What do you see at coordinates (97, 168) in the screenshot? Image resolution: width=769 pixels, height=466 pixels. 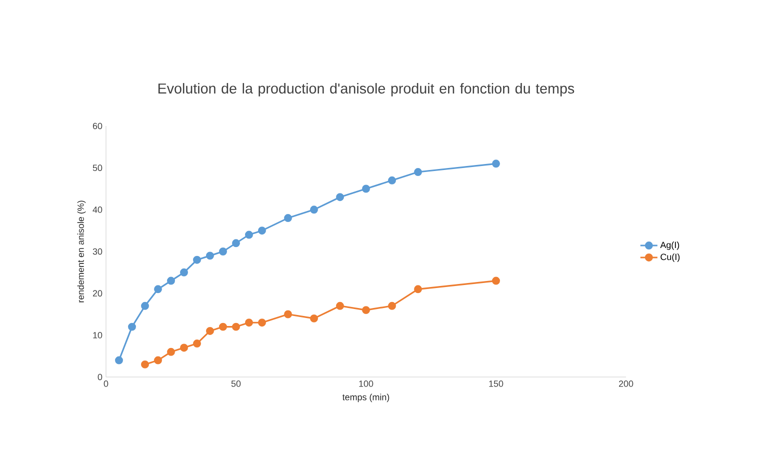 I see `y-tick-label: 50` at bounding box center [97, 168].